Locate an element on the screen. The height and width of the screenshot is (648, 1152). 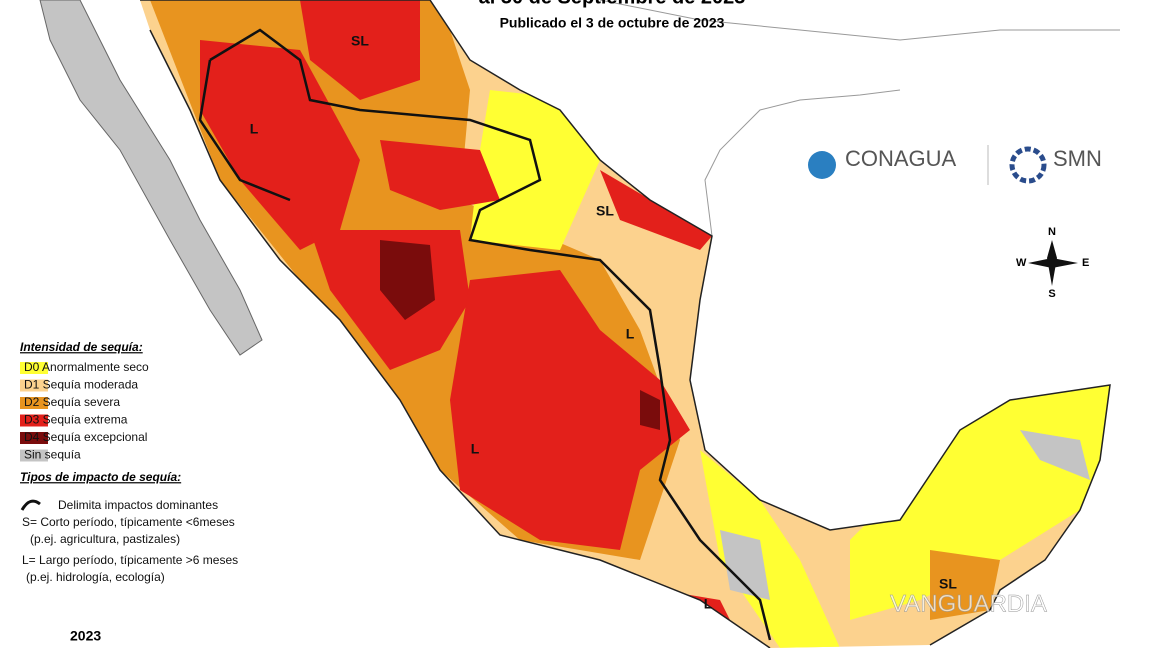
conagua-icon is located at coordinates (822, 165).